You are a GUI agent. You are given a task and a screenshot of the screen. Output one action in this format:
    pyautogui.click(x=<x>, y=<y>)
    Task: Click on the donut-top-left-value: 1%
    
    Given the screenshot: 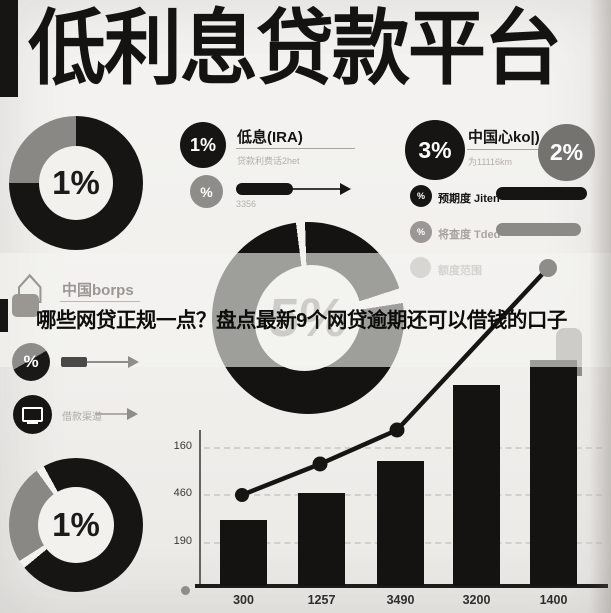 What is the action you would take?
    pyautogui.click(x=76, y=183)
    